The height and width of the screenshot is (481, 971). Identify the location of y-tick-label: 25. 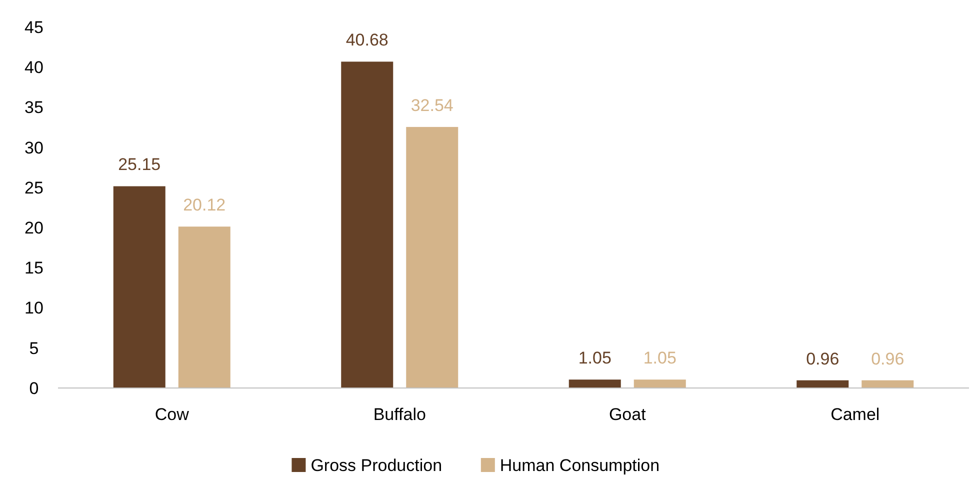
(34, 188).